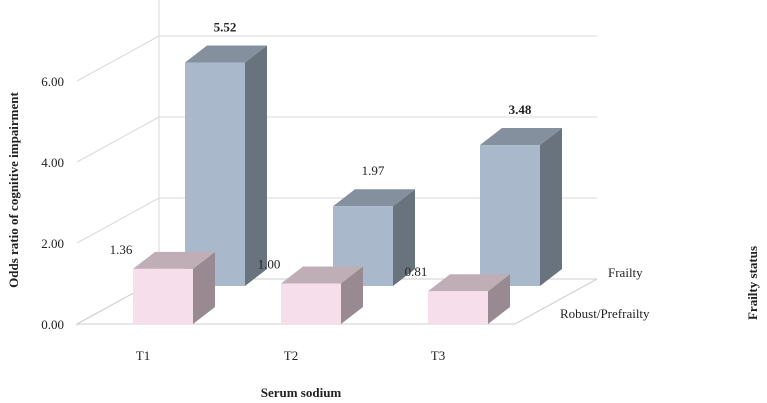  Describe the element at coordinates (416, 271) in the screenshot. I see `data-label: 0.81` at that location.